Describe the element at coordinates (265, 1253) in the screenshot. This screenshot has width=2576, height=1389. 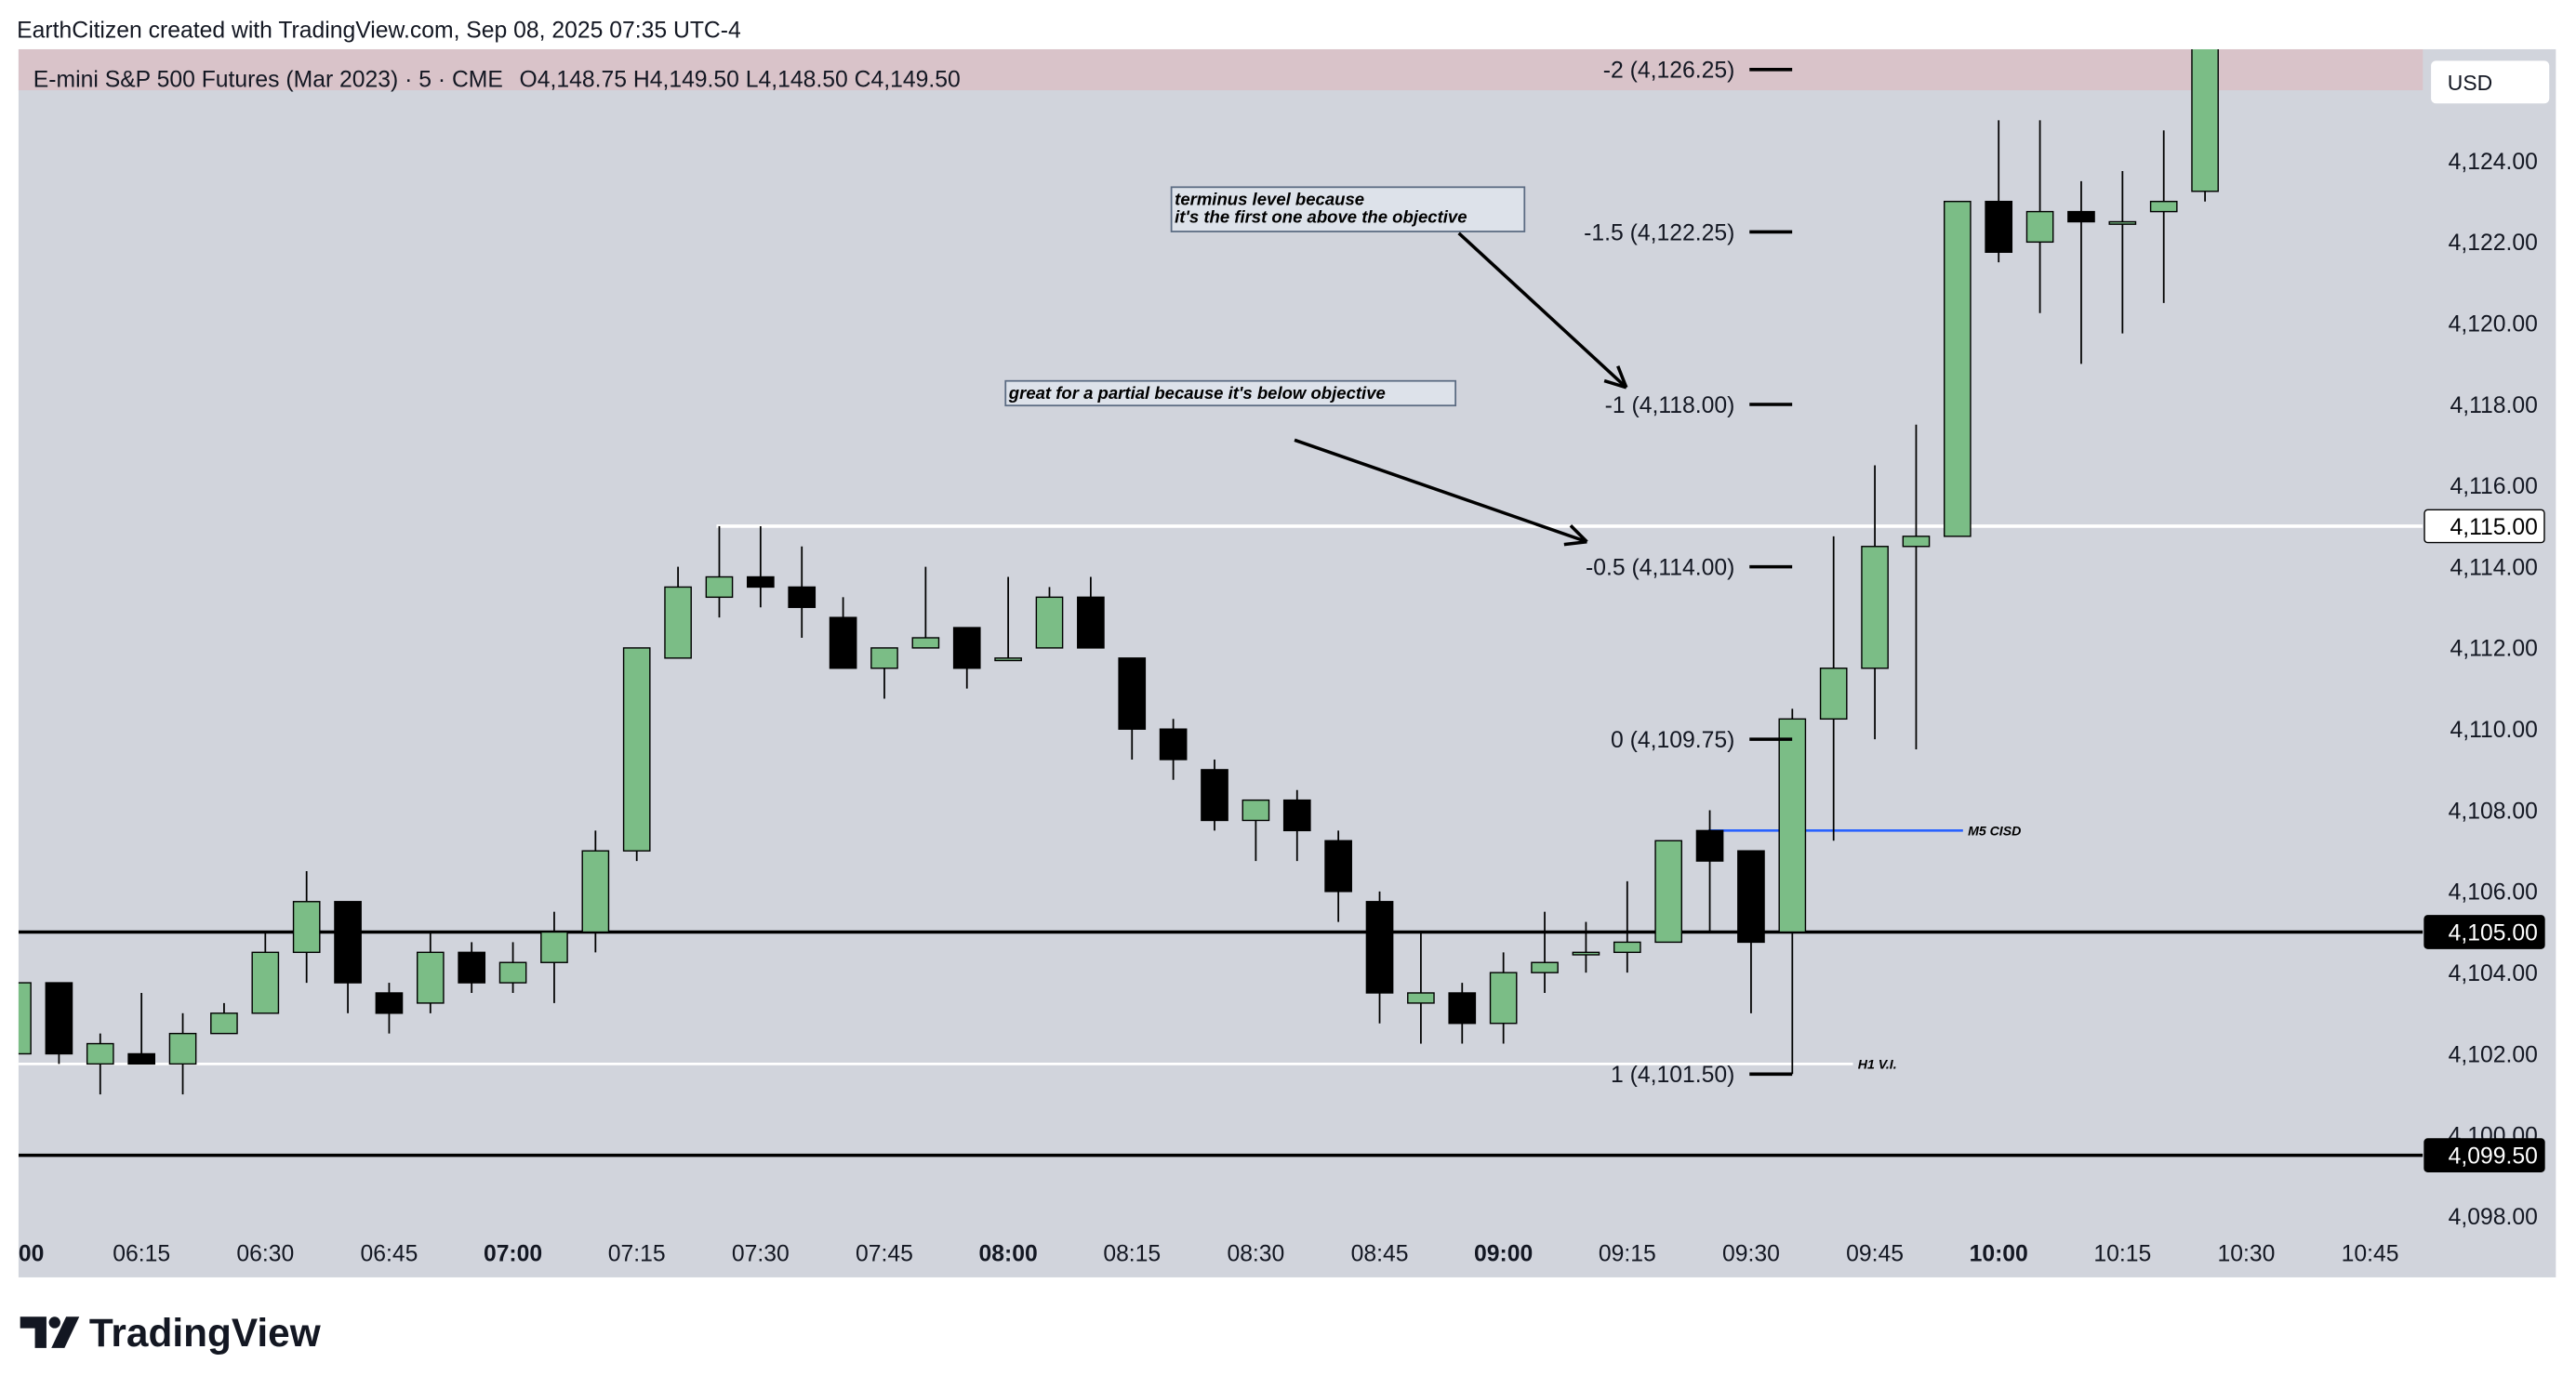
I see `x-tick-label: 06:30` at that location.